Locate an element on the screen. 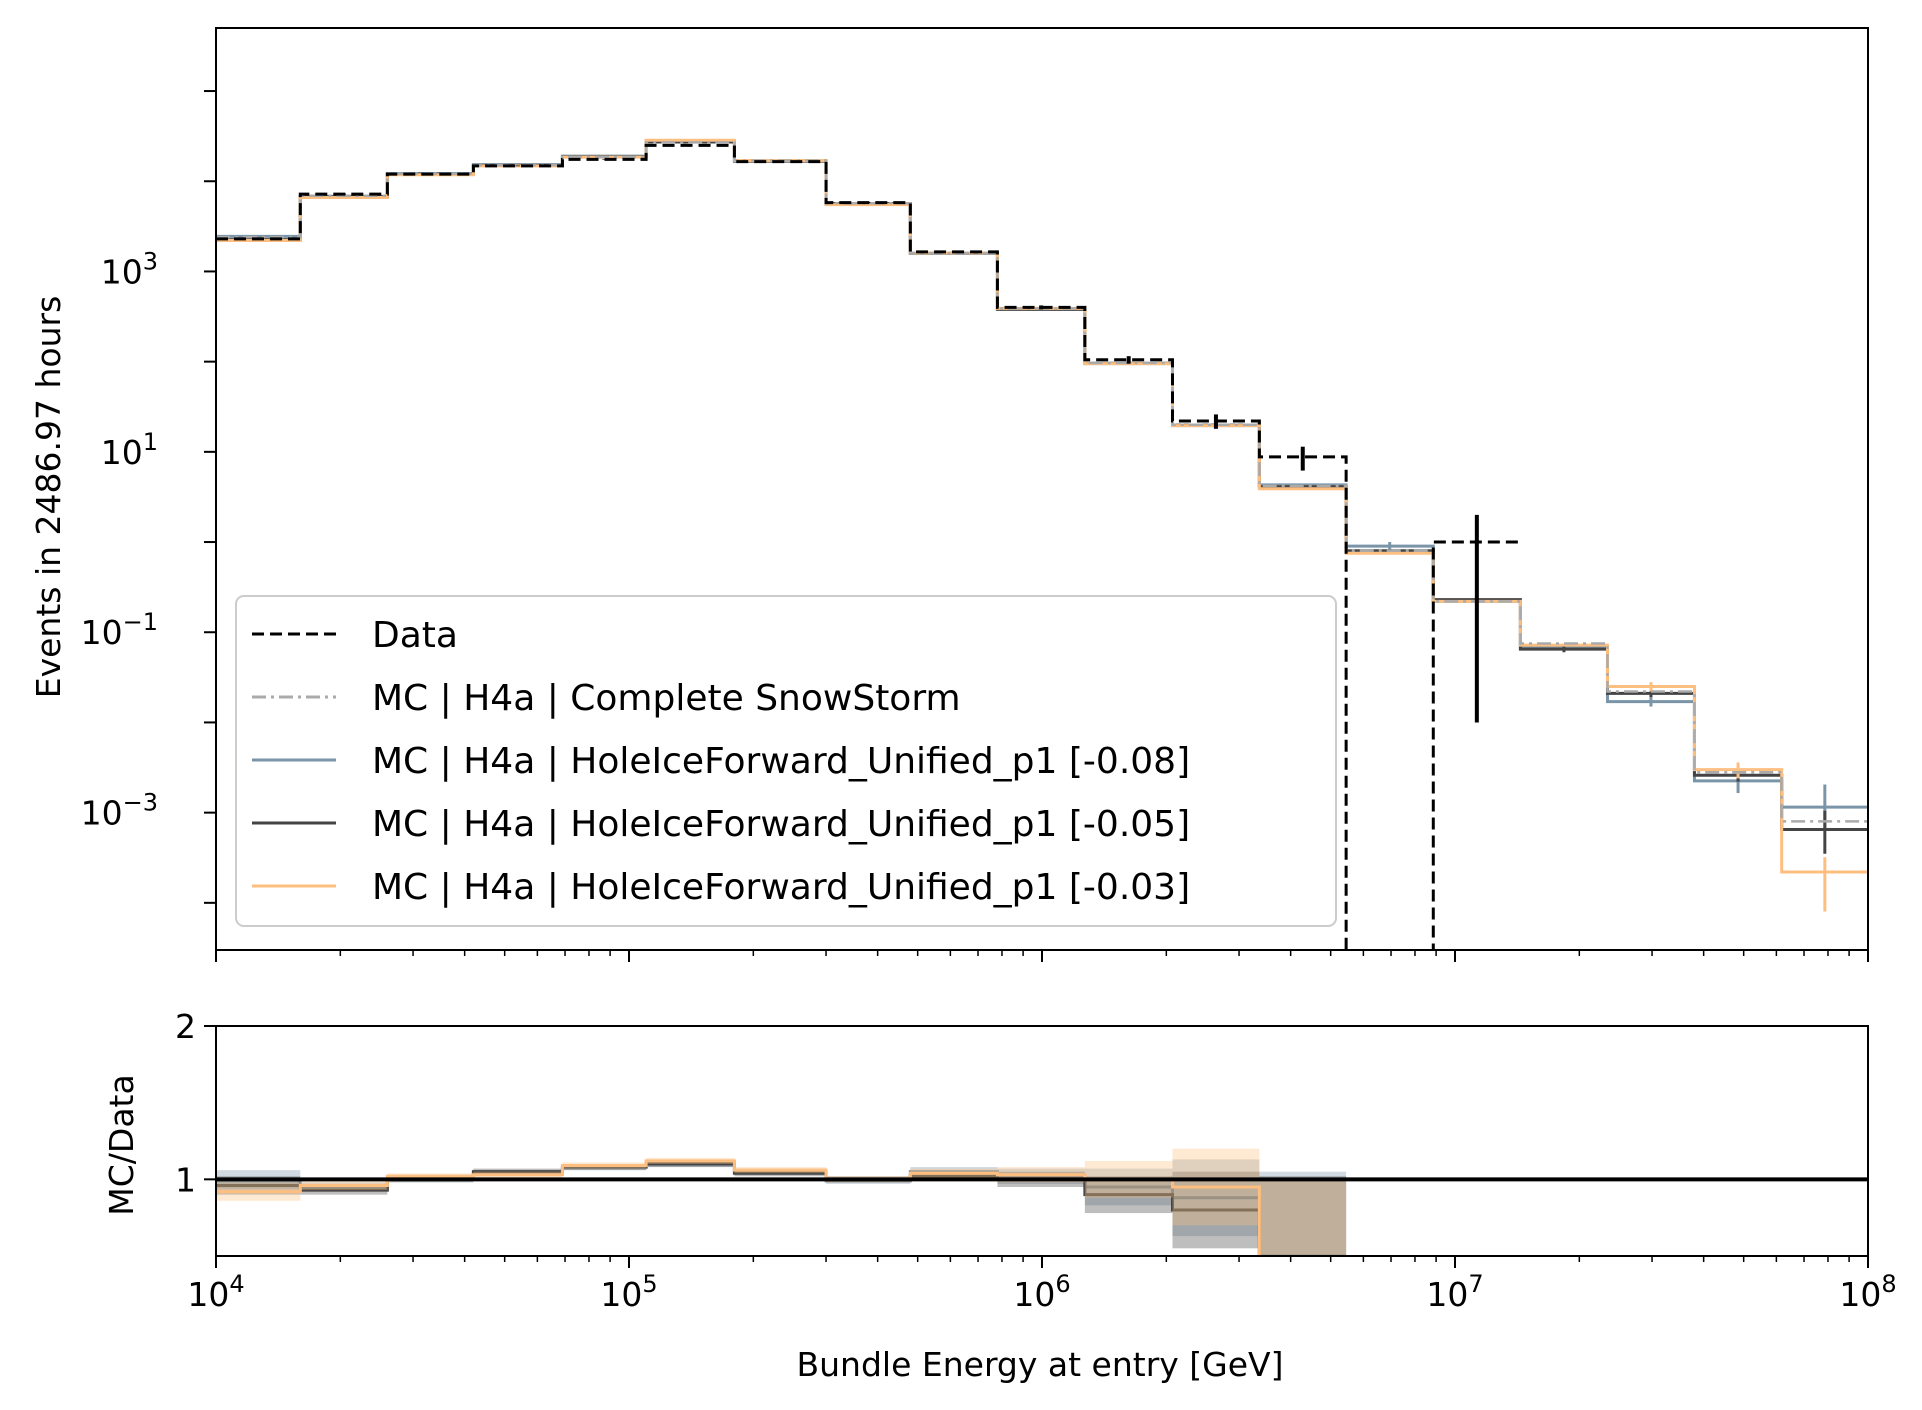 The height and width of the screenshot is (1410, 1922). ratio-y-tick-label: 2 is located at coordinates (185, 1026).